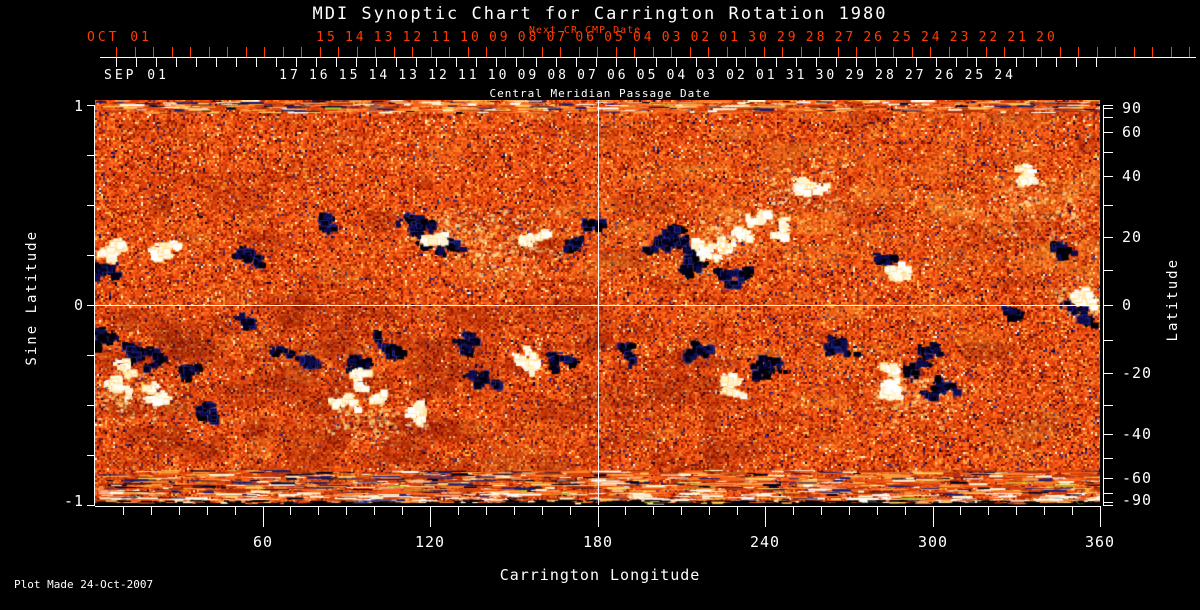  What do you see at coordinates (1100, 542) in the screenshot?
I see `longitude-tick-label: 360` at bounding box center [1100, 542].